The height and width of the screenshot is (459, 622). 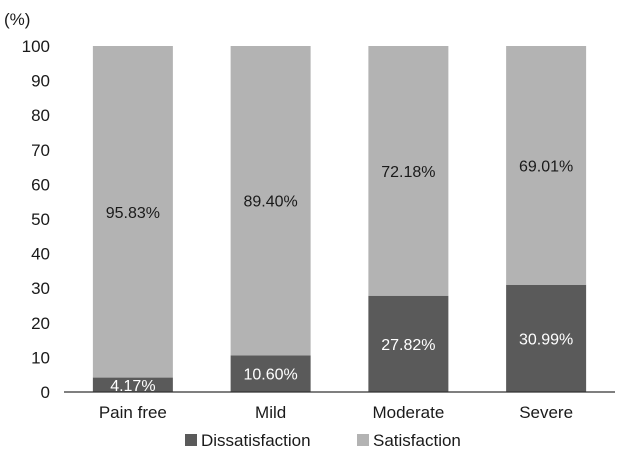 What do you see at coordinates (270, 412) in the screenshot?
I see `x-tick-label: Mild` at bounding box center [270, 412].